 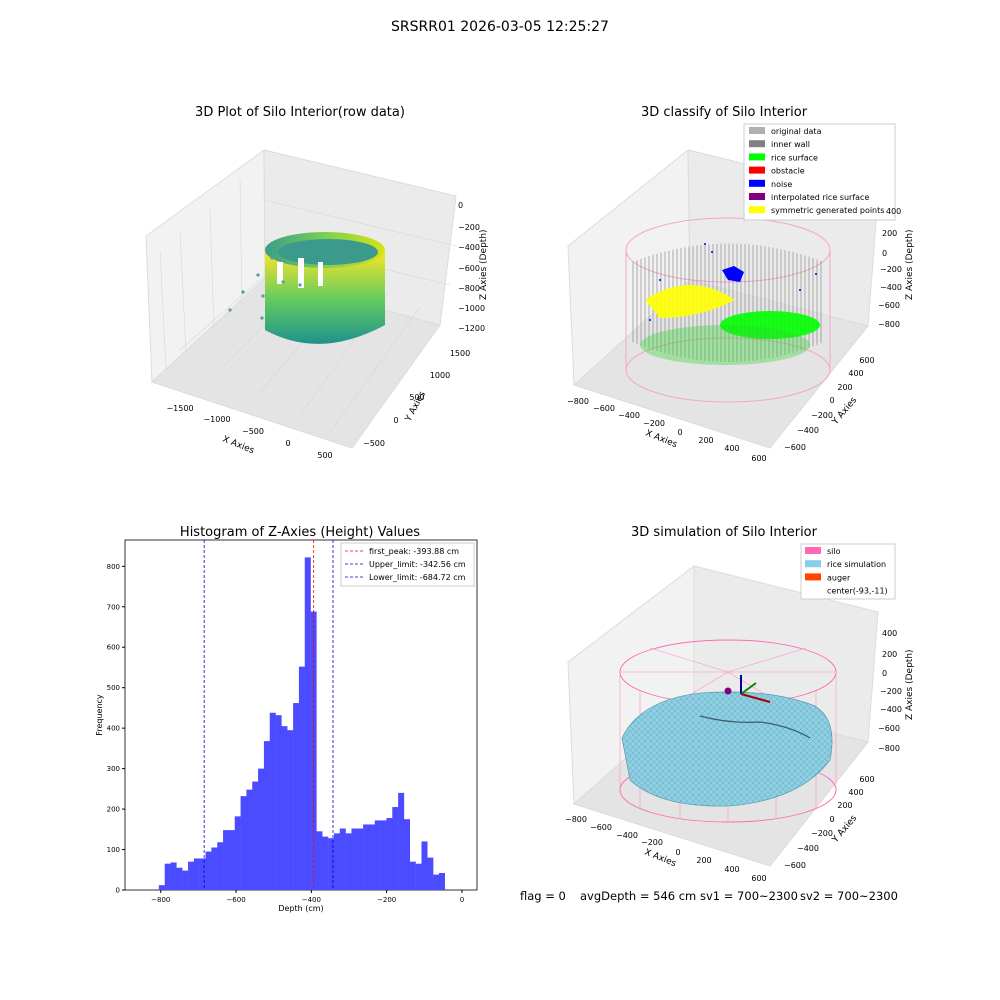 What do you see at coordinates (484, 264) in the screenshot?
I see `raw-zlabel: Z Axies (Depth)` at bounding box center [484, 264].